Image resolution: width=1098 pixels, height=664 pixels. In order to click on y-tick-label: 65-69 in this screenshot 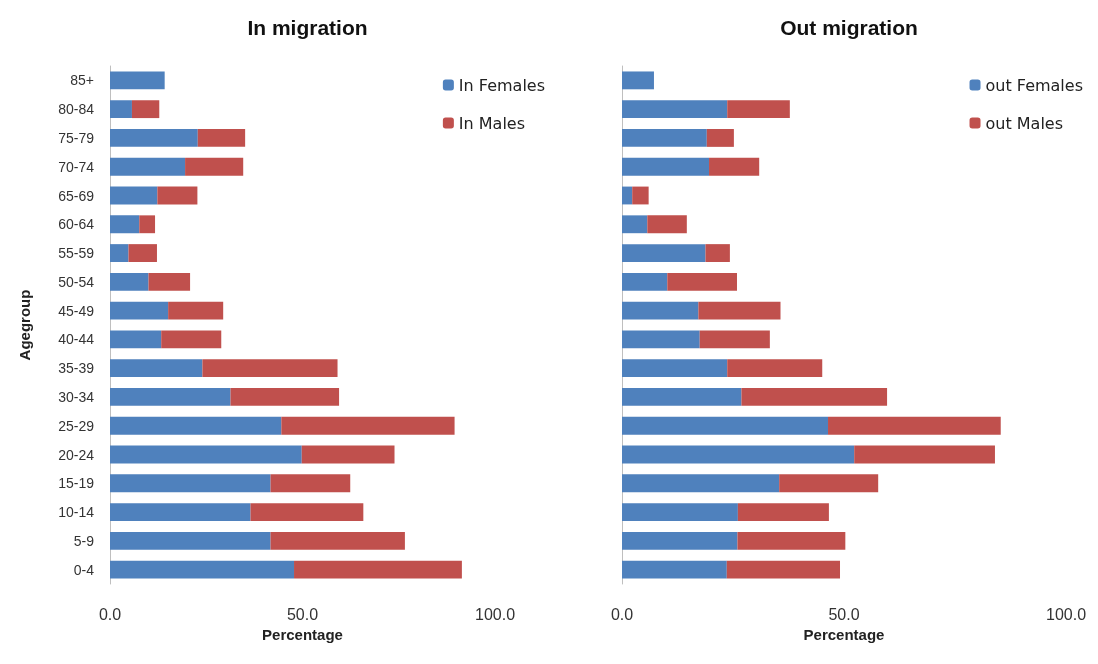, I will do `click(76, 195)`.